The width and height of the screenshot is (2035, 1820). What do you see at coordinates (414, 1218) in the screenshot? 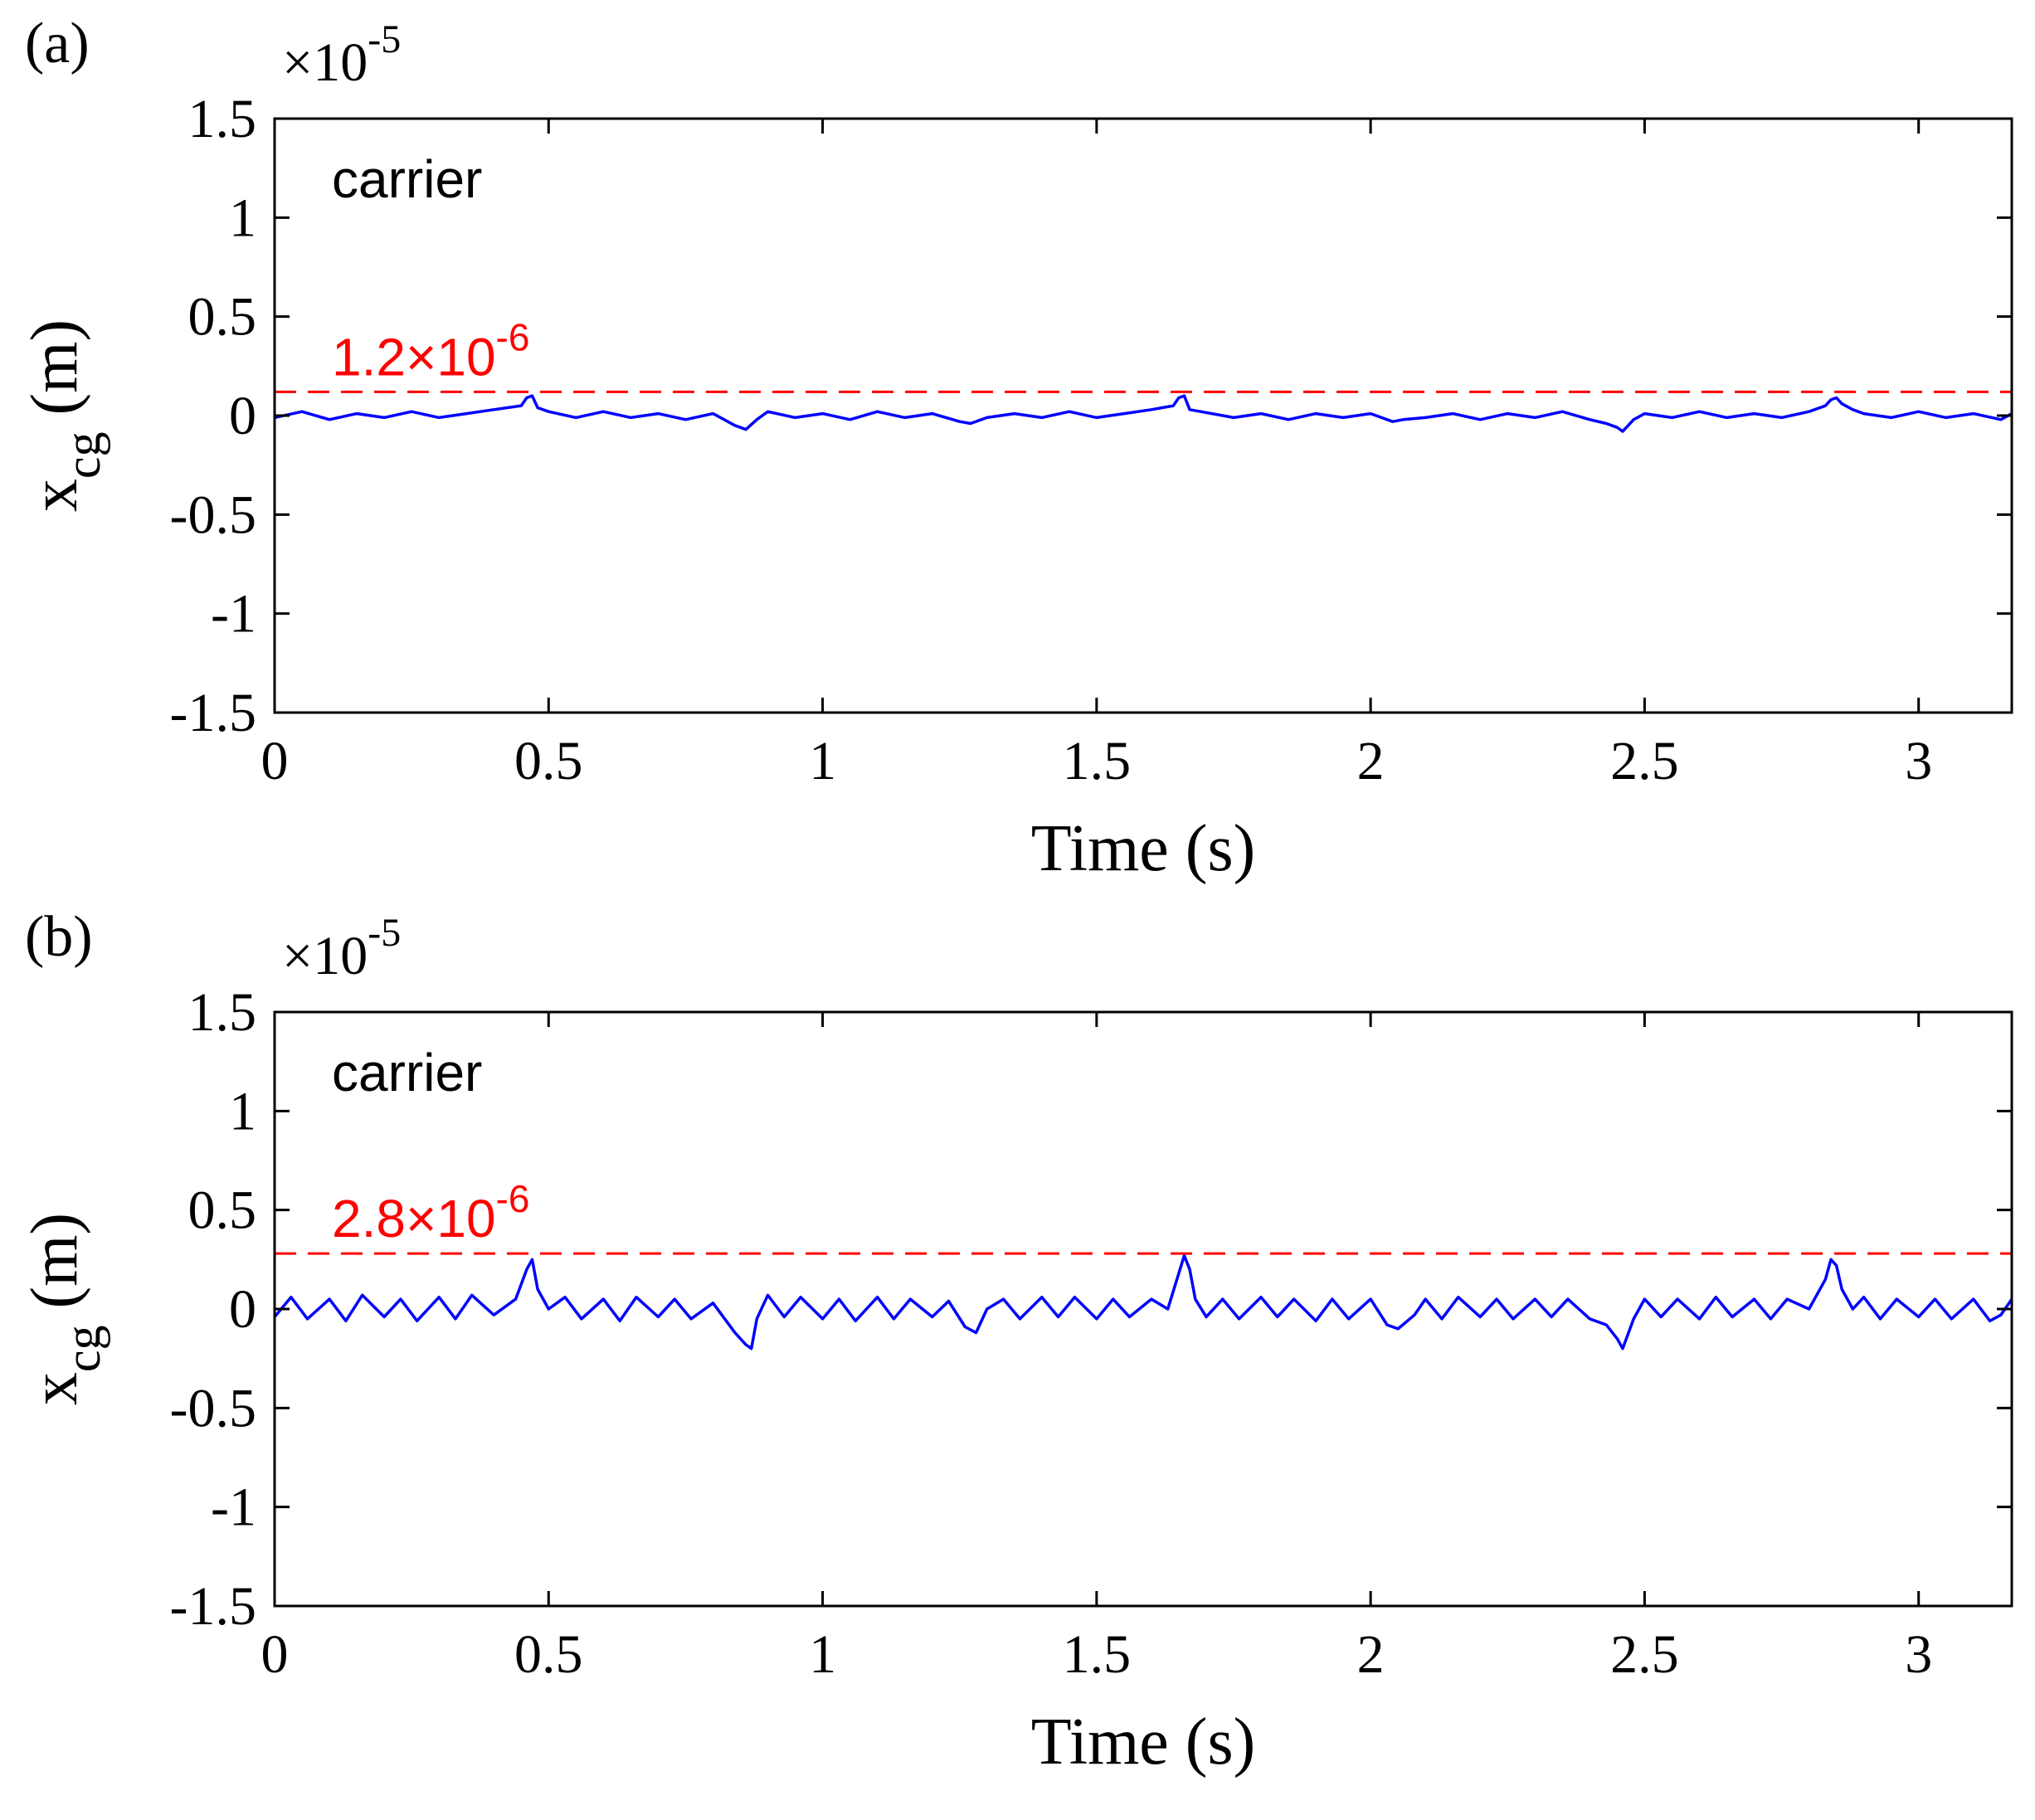
I see `threshold-label-mantissa: 2.8×10` at bounding box center [414, 1218].